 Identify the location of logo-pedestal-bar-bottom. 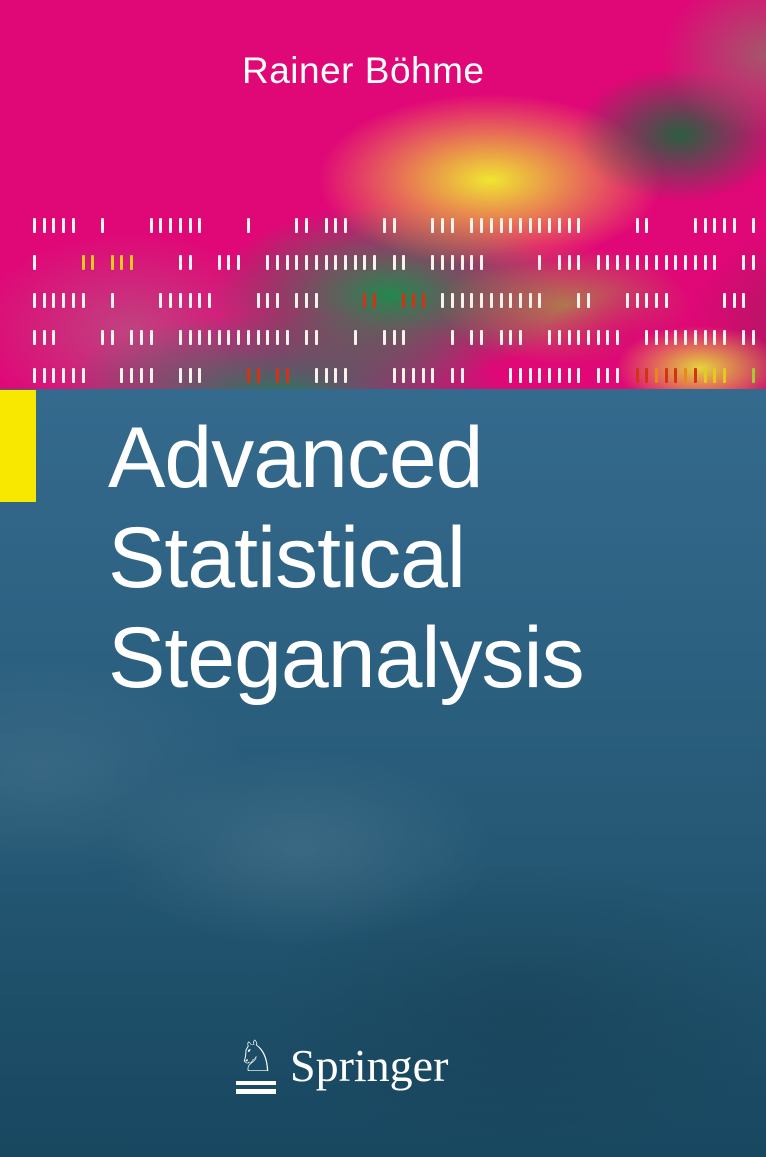
(256, 1091).